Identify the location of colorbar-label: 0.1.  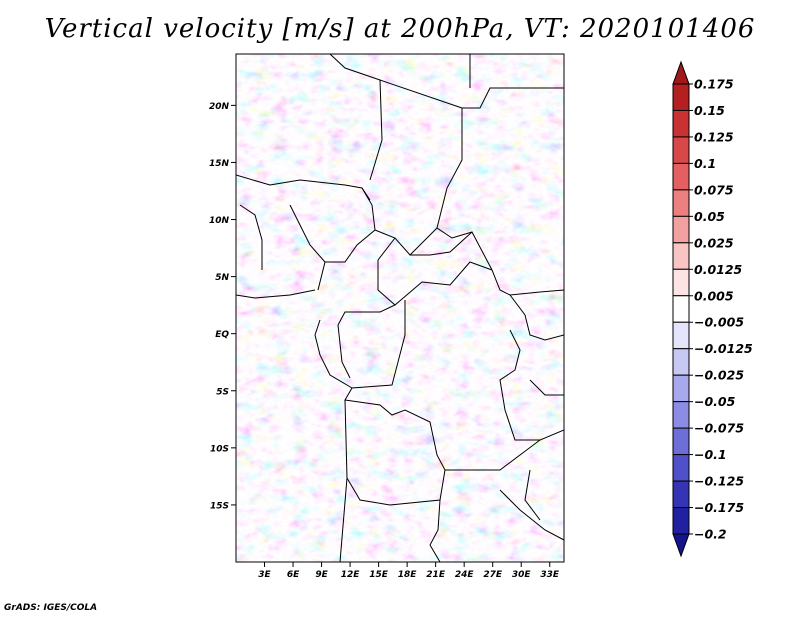
(705, 163).